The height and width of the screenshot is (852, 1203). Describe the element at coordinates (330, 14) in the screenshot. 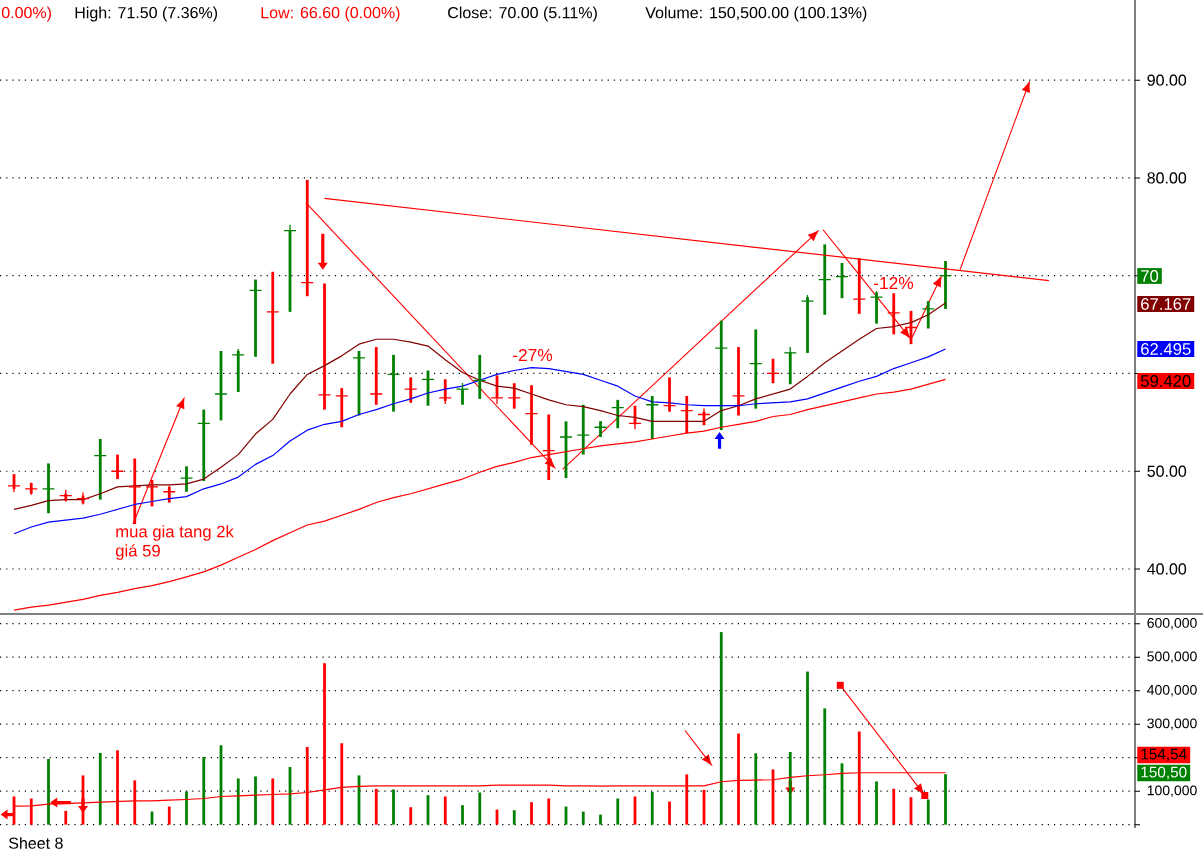

I see `annotation: Low: 66.60 (0.00%)` at that location.